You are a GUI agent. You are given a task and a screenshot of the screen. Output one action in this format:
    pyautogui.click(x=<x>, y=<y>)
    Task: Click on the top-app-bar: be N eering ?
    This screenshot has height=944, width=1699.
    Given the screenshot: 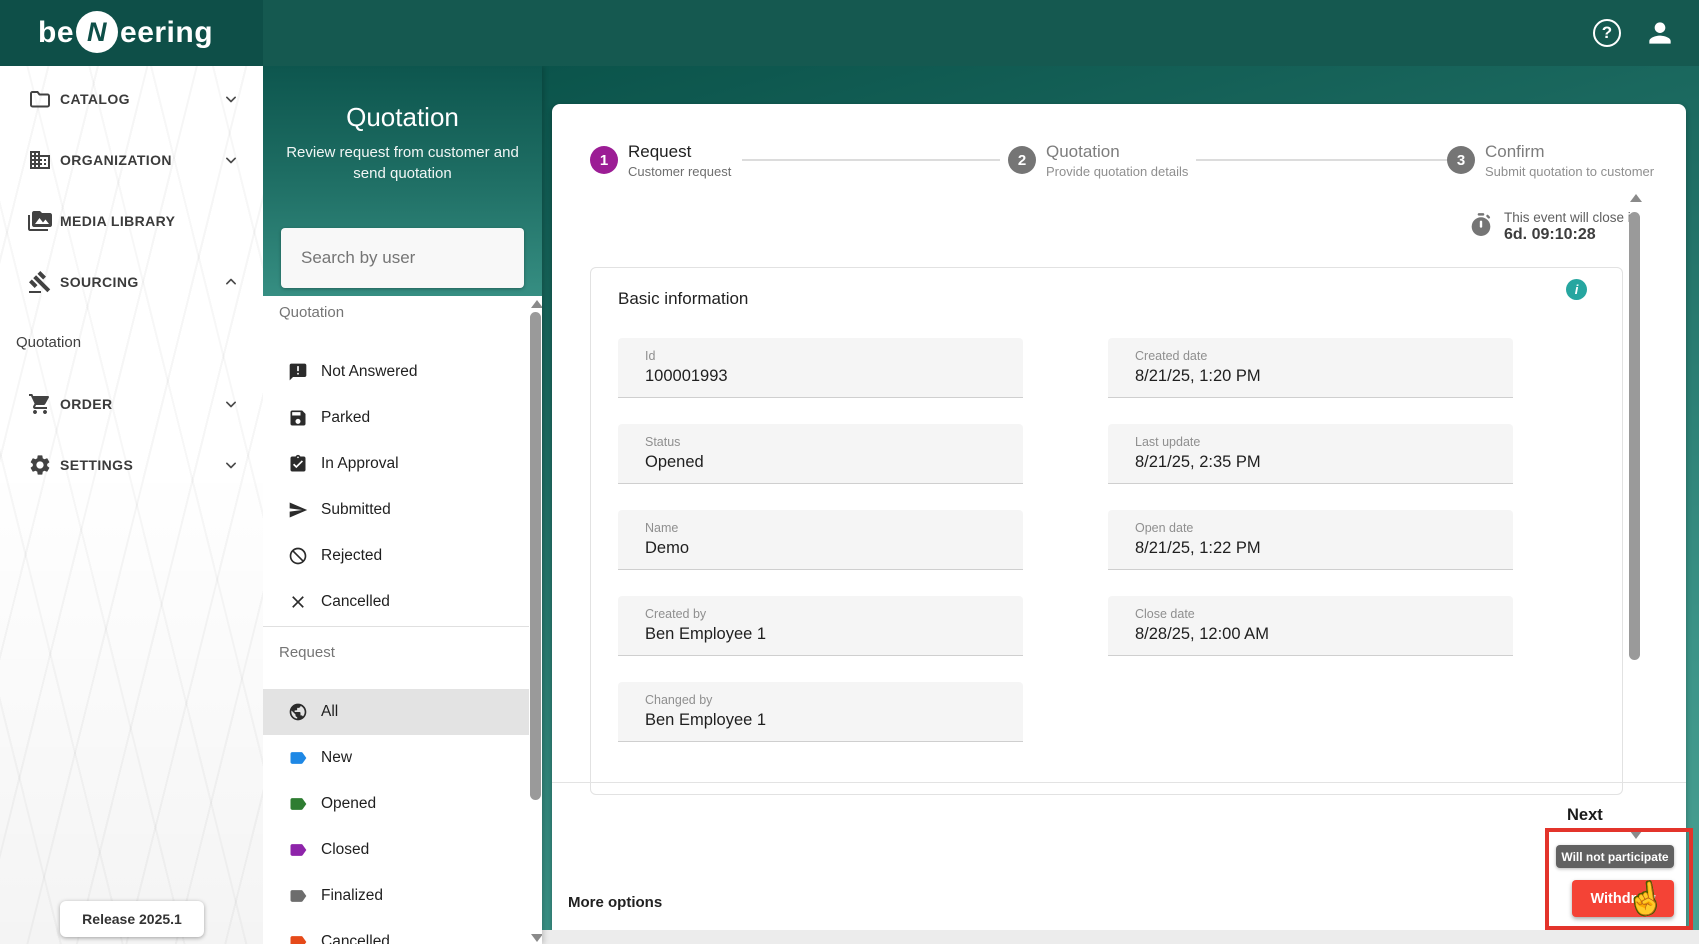 What is the action you would take?
    pyautogui.click(x=849, y=33)
    